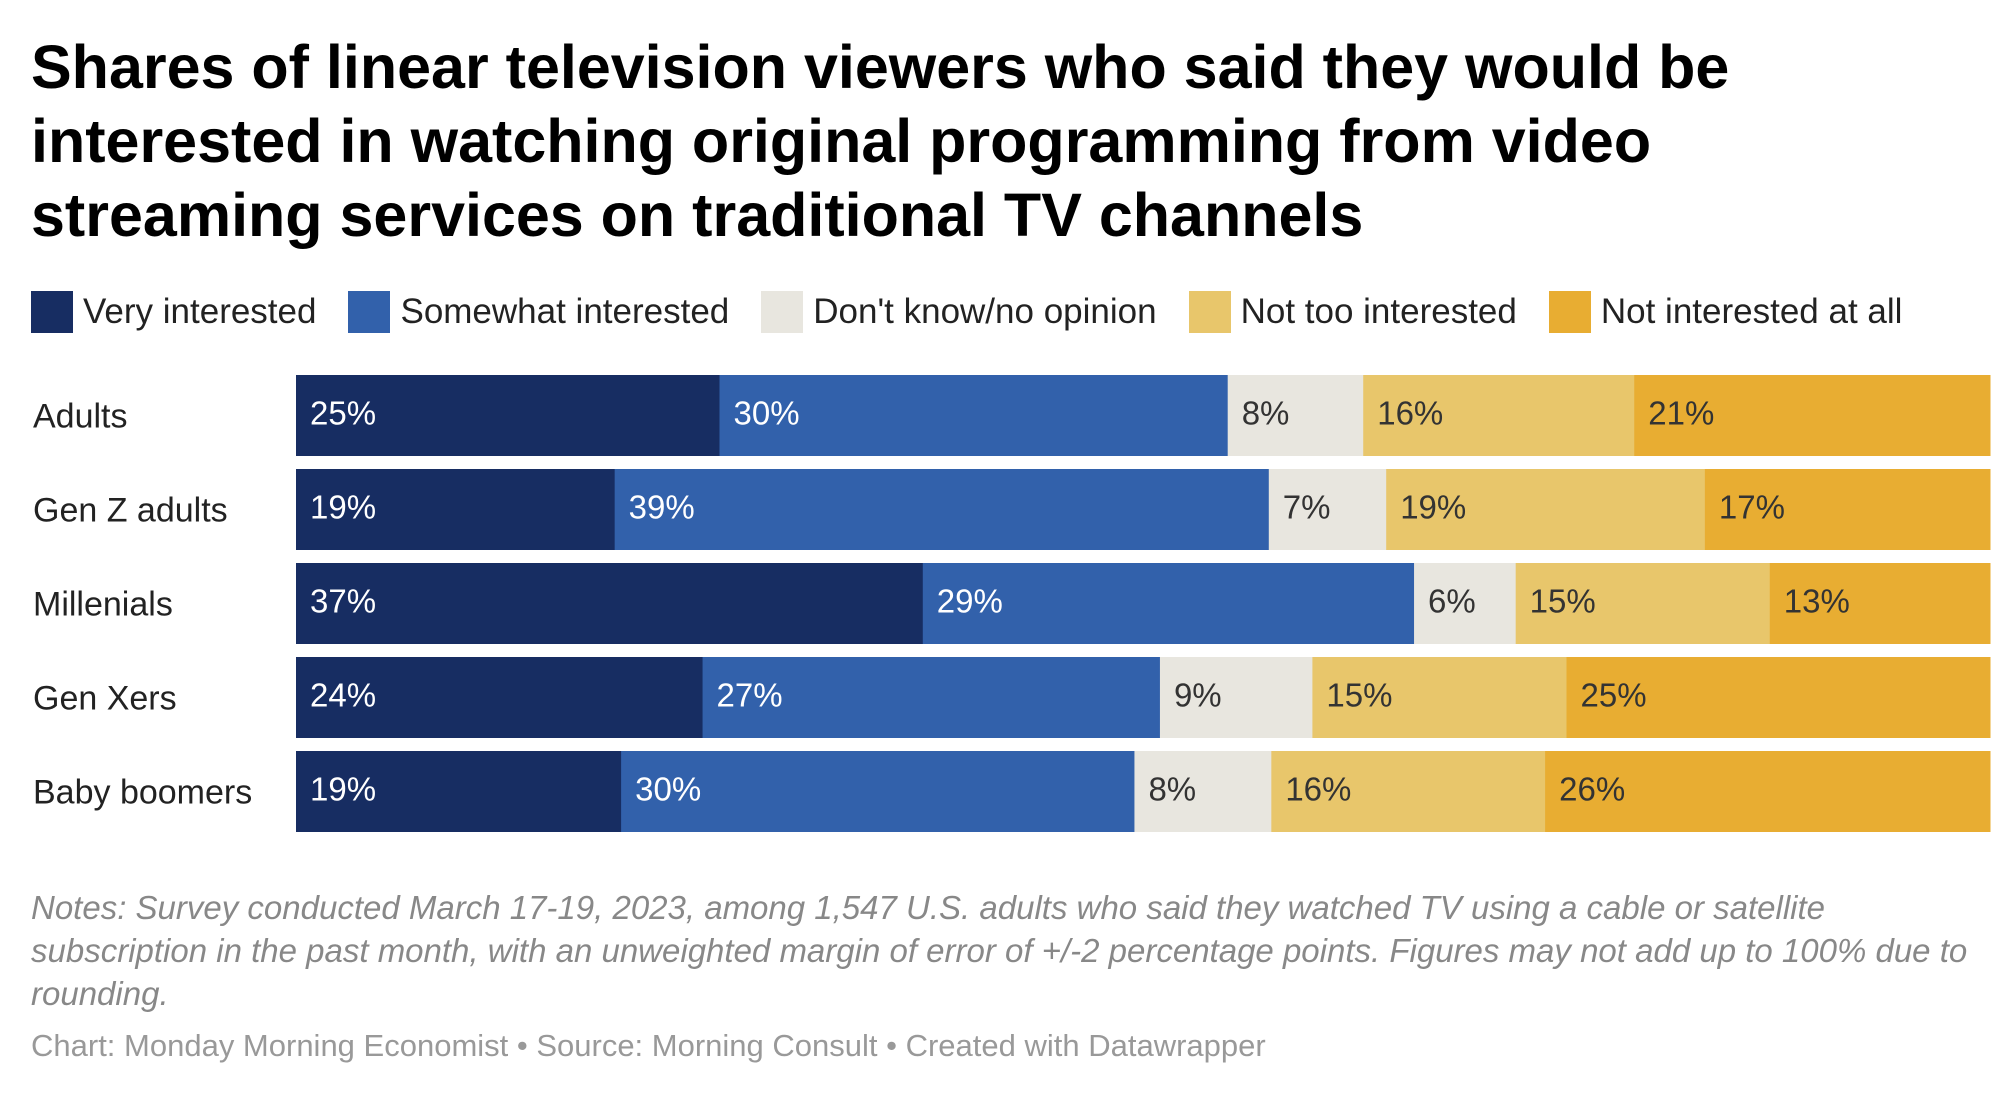 The width and height of the screenshot is (2010, 1098). I want to click on legend-label-not-interested-at-all: Not interested at all, so click(1751, 311).